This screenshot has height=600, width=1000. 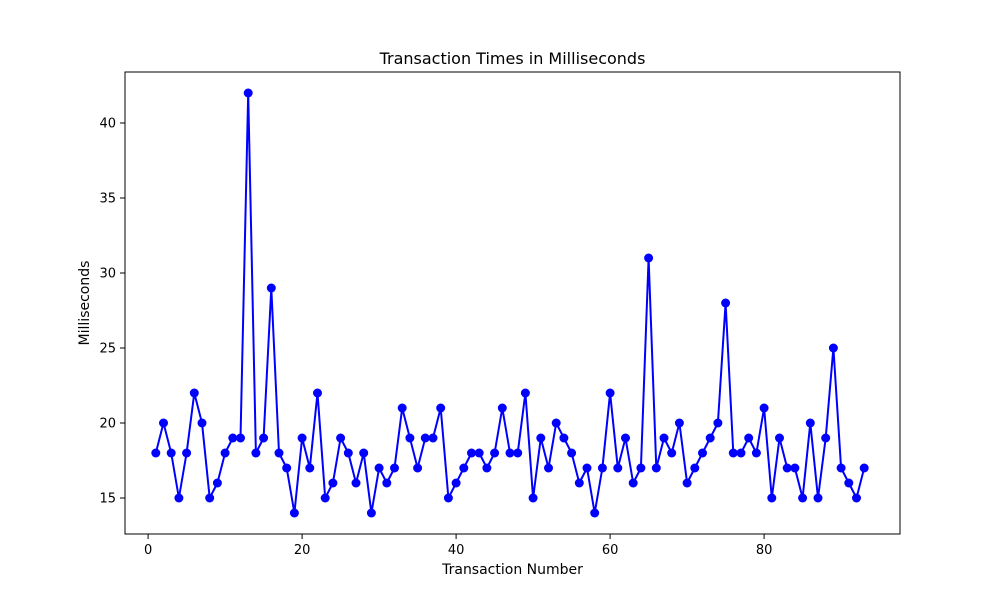 What do you see at coordinates (764, 550) in the screenshot?
I see `x-tick-label: 80` at bounding box center [764, 550].